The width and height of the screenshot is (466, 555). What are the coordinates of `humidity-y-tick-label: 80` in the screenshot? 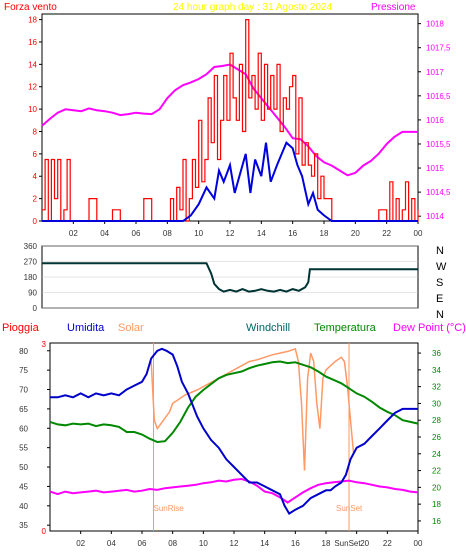 It's located at (23, 351).